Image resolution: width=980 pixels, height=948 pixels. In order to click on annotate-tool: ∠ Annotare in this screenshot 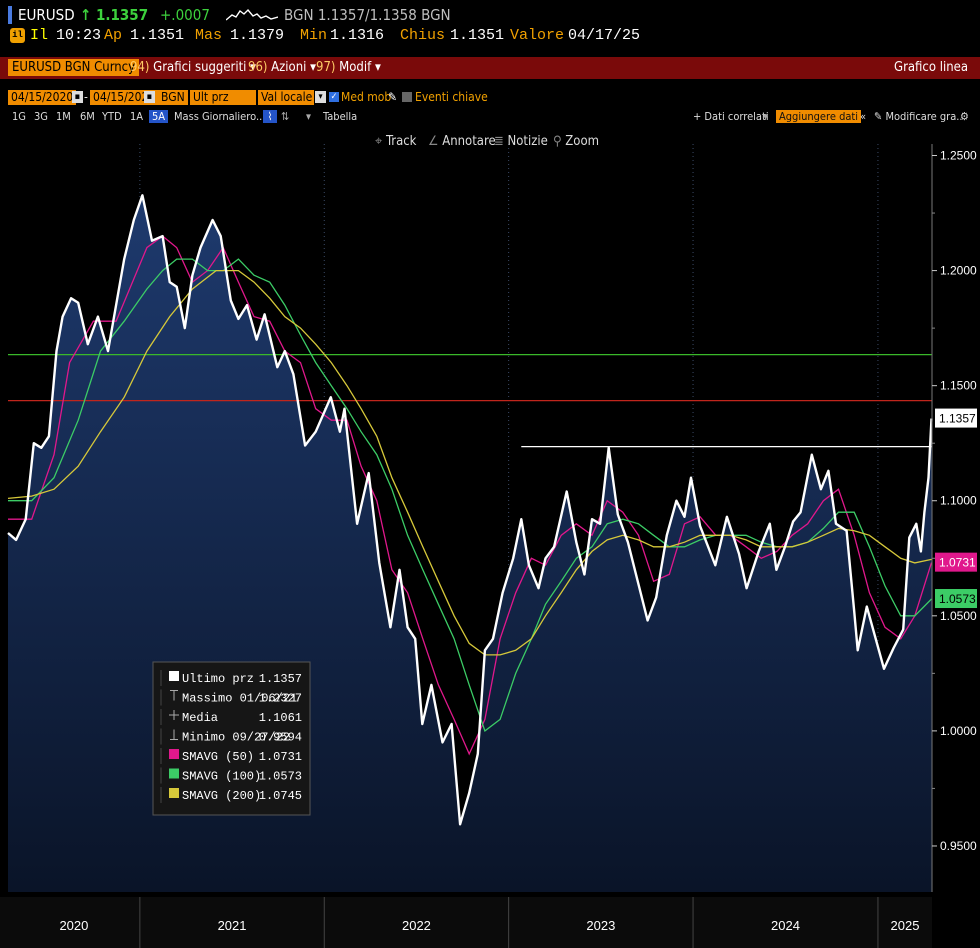, I will do `click(462, 141)`.